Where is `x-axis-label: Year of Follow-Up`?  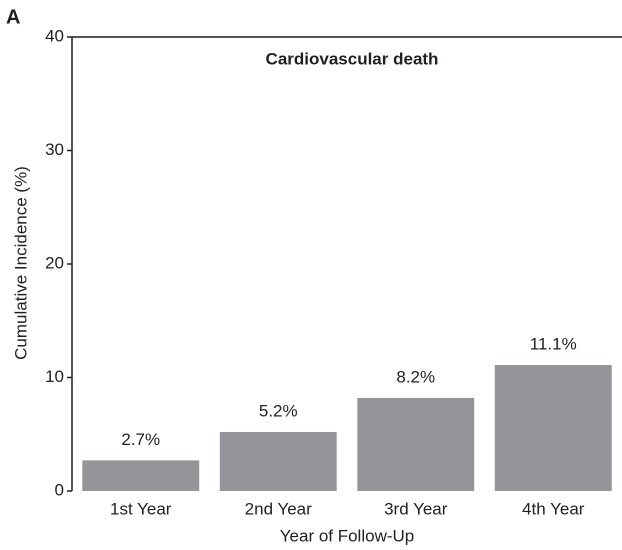 x-axis-label: Year of Follow-Up is located at coordinates (347, 535).